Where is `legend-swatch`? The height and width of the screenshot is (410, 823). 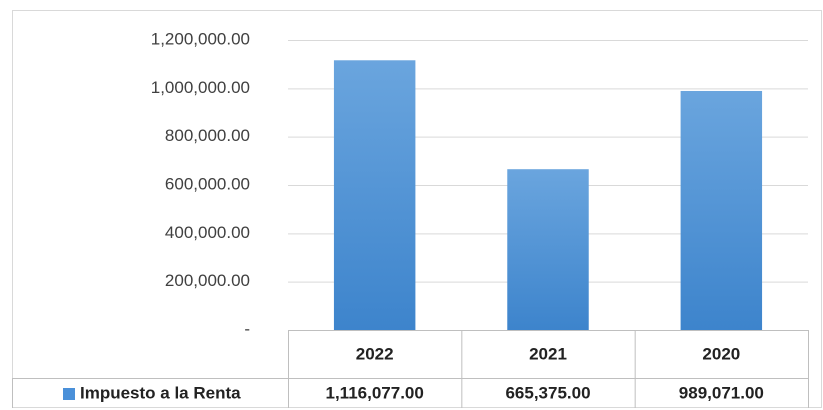 legend-swatch is located at coordinates (69, 394).